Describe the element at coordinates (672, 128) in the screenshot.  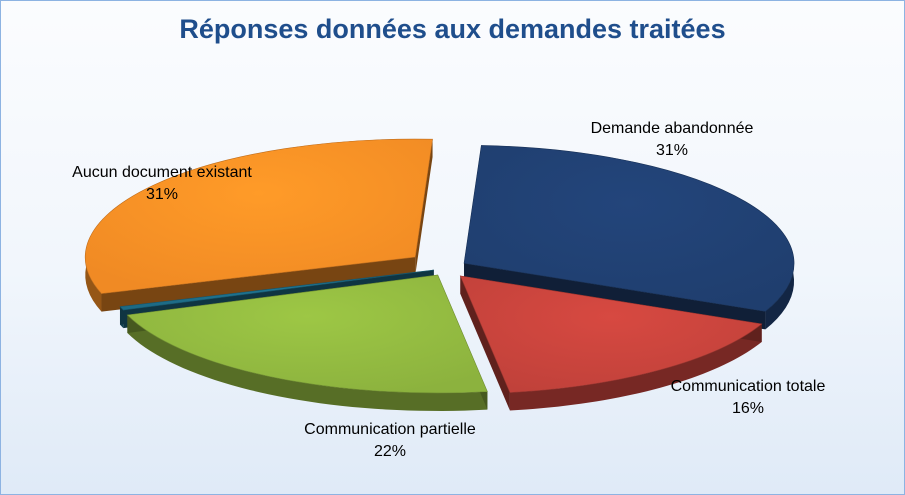
I see `slice-label-text: Demande abandonnée` at that location.